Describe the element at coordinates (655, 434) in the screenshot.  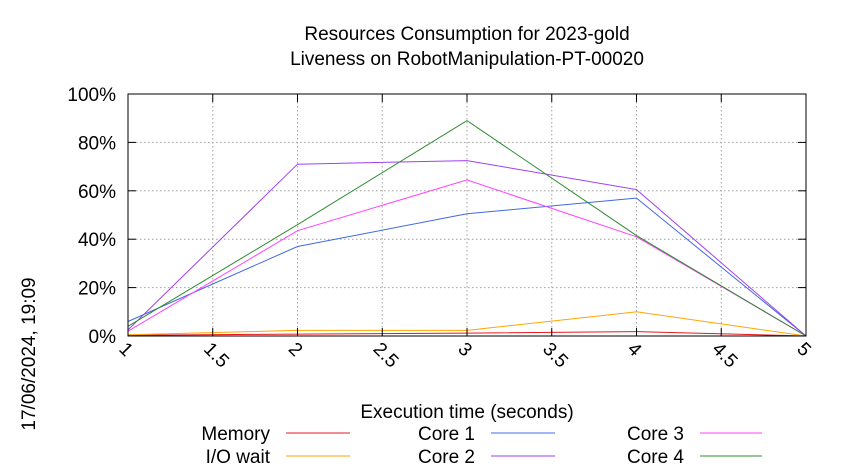
I see `legend-label: Core 3` at that location.